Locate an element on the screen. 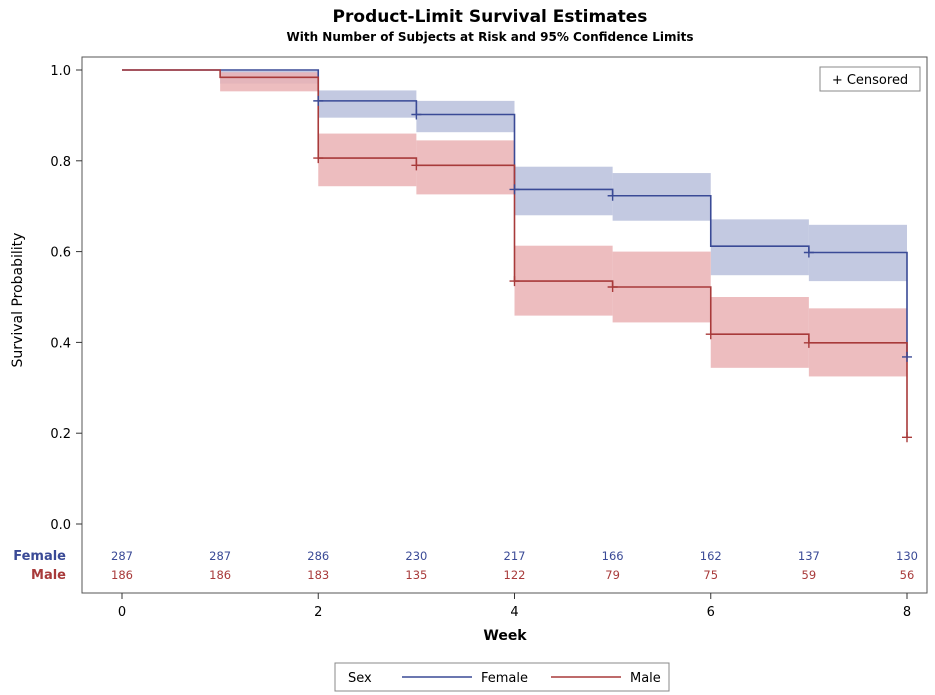  legend-male-label: Male is located at coordinates (645, 678).